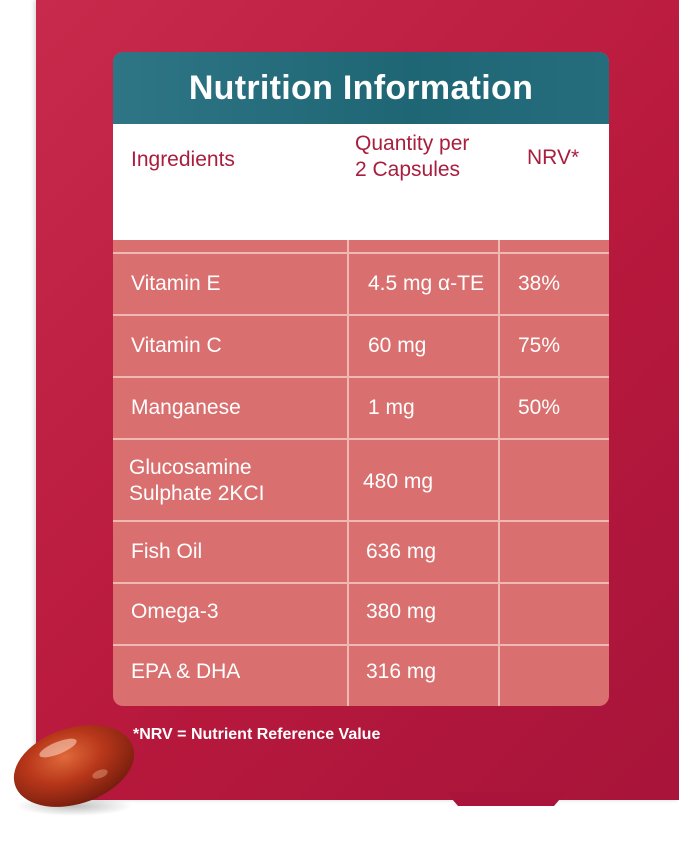  Describe the element at coordinates (401, 671) in the screenshot. I see `quantity-cell: 316 mg` at that location.